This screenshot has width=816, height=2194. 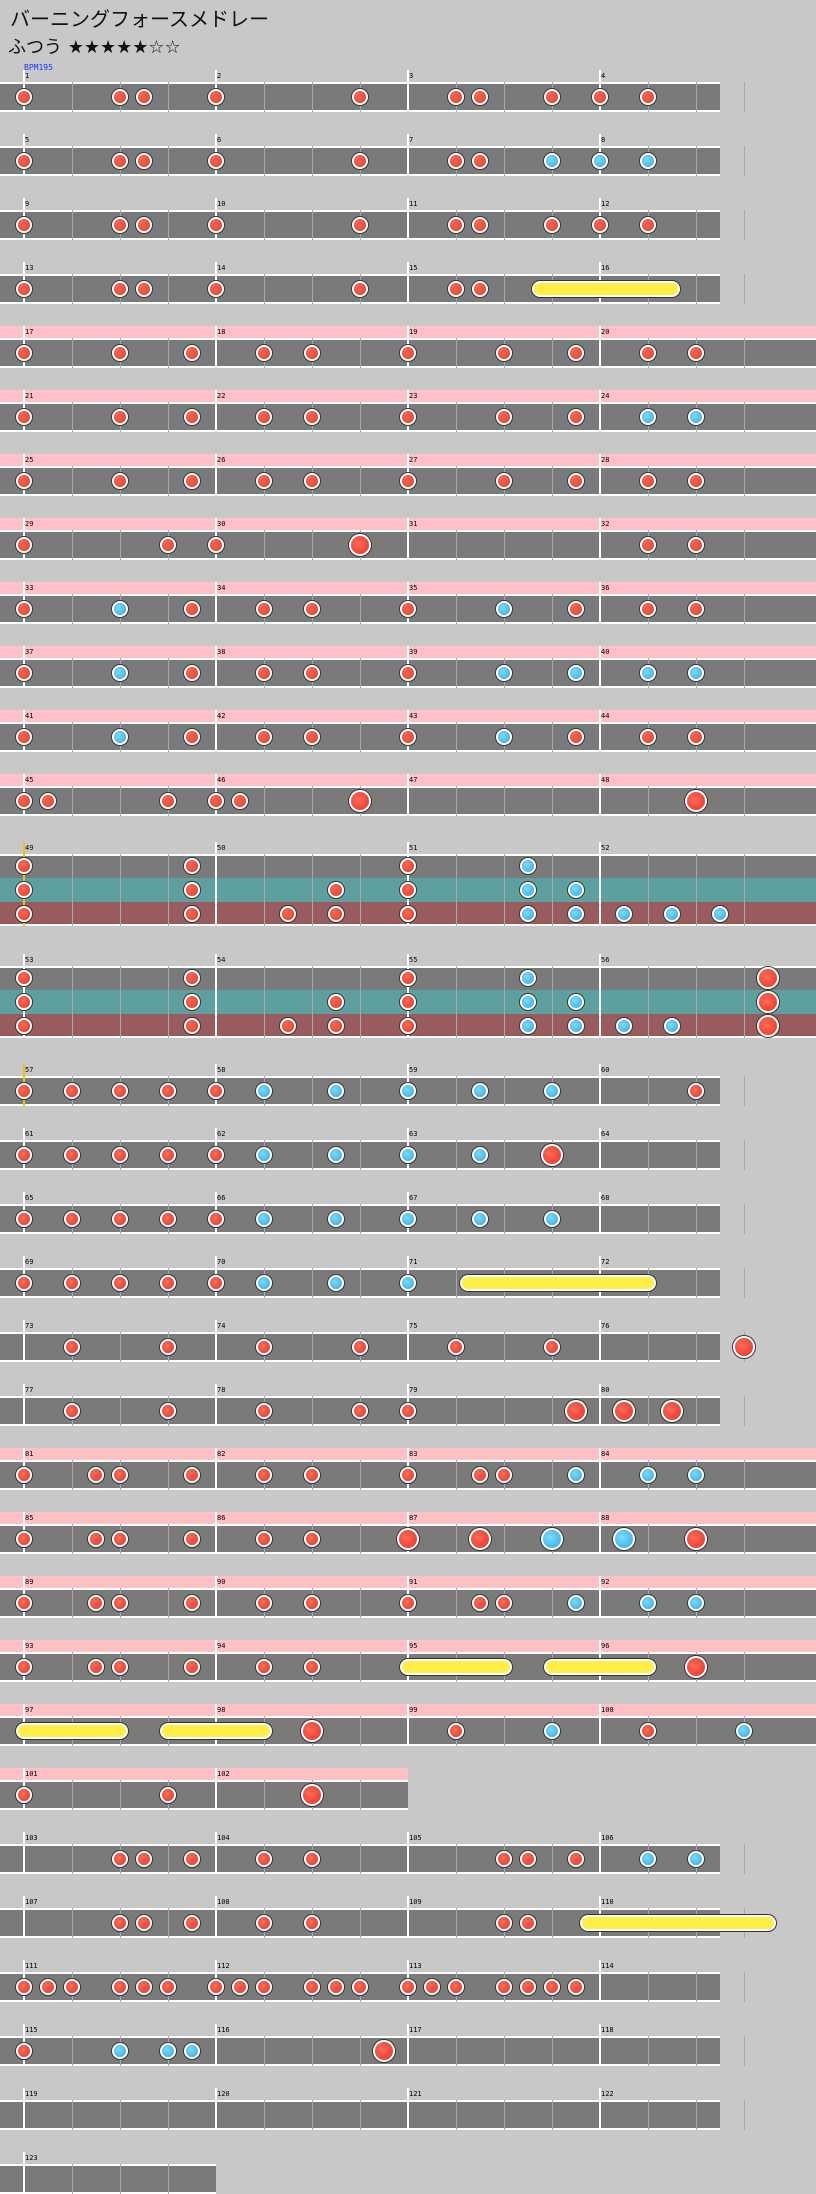 What do you see at coordinates (605, 396) in the screenshot?
I see `measure-number: 24` at bounding box center [605, 396].